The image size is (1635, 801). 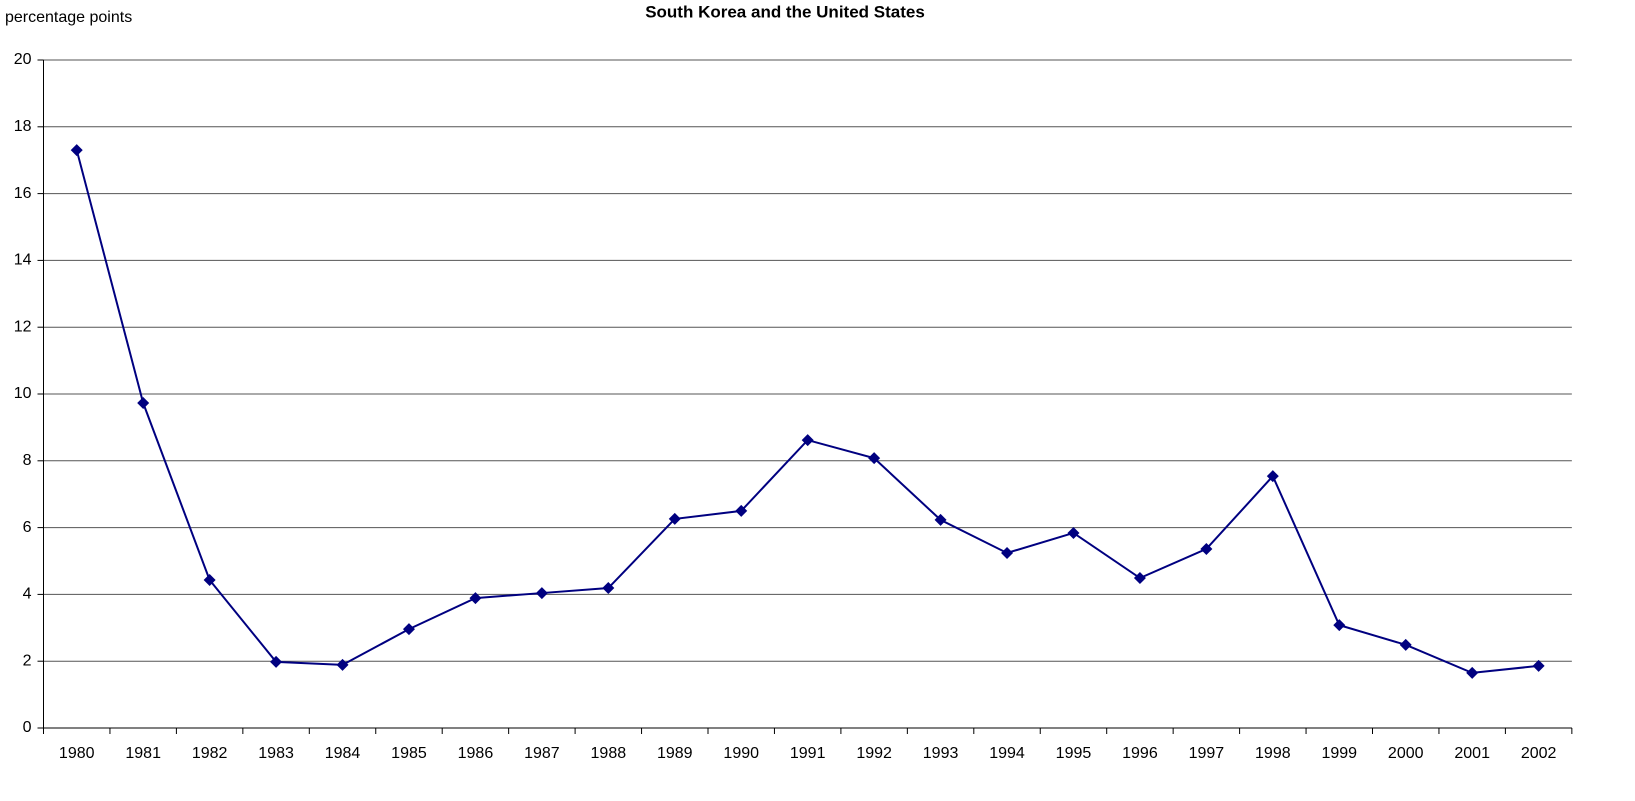 I want to click on x-tick-label: 1982, so click(x=210, y=753).